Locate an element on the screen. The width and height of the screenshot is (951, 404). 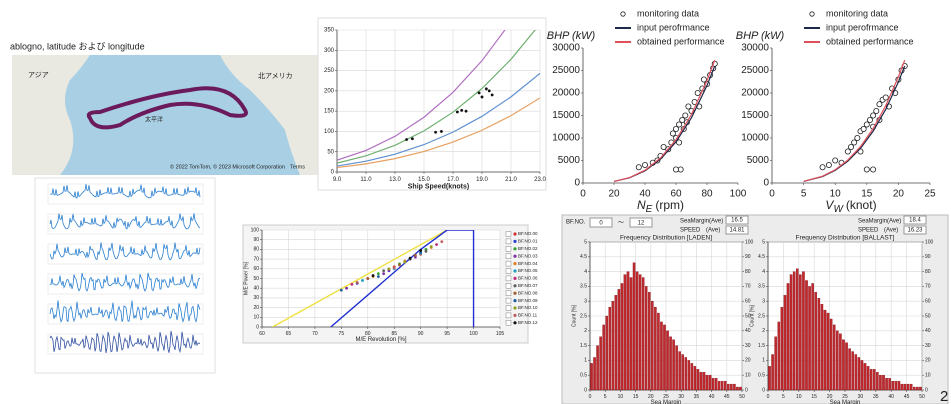
y-tick-label: 20000 is located at coordinates (755, 93).